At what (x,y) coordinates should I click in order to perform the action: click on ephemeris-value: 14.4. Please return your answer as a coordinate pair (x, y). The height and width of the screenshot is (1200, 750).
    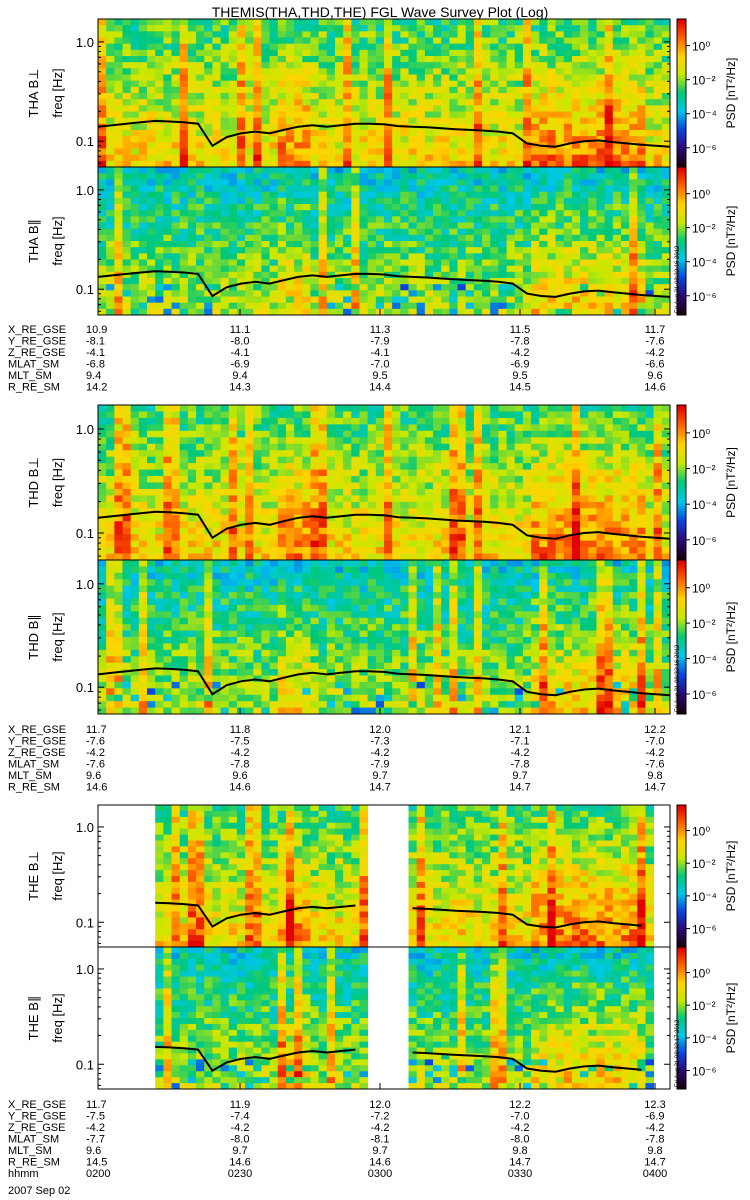
    Looking at the image, I should click on (379, 388).